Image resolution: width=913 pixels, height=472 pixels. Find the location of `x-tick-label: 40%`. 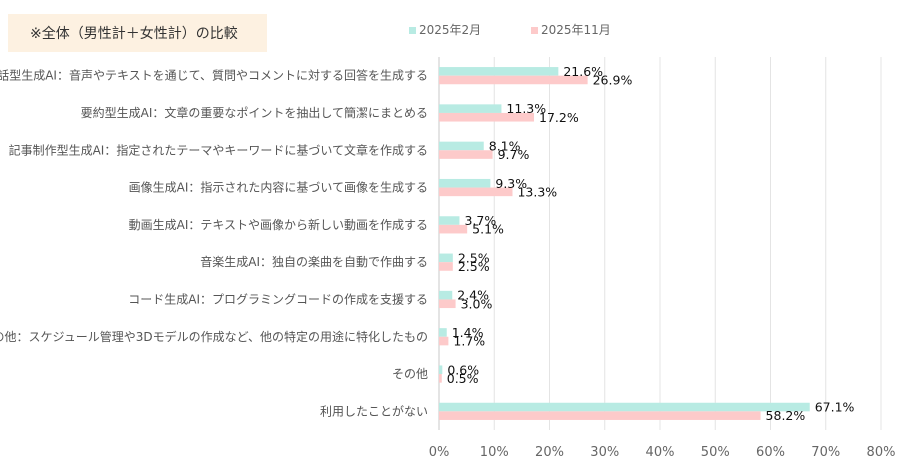

x-tick-label: 40% is located at coordinates (660, 452).